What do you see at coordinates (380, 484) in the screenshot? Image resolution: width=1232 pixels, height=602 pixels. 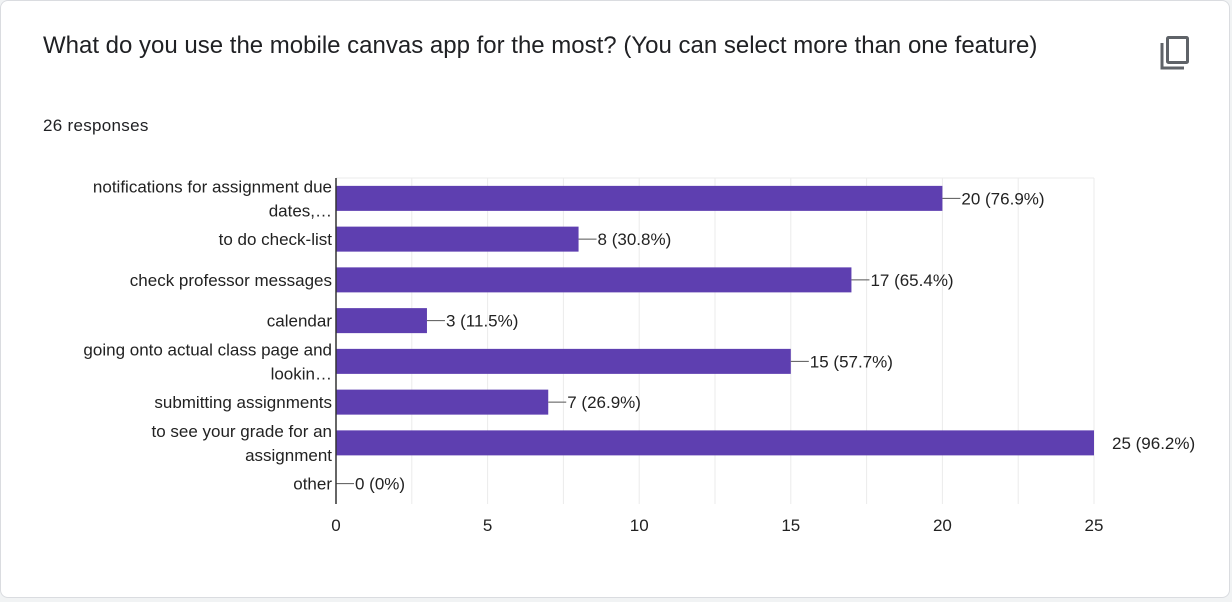 I see `data-label: 0 (0%)` at bounding box center [380, 484].